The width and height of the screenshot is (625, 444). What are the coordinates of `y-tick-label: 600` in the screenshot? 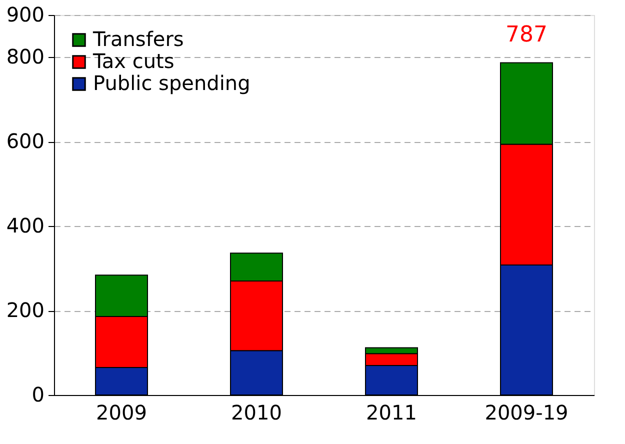 It's located at (25, 141).